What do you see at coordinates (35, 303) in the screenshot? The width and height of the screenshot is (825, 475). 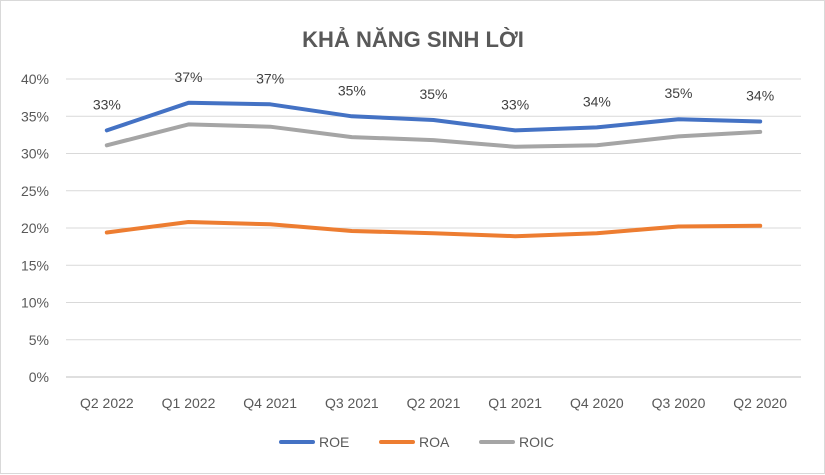 I see `y-tick-label: 10%` at bounding box center [35, 303].